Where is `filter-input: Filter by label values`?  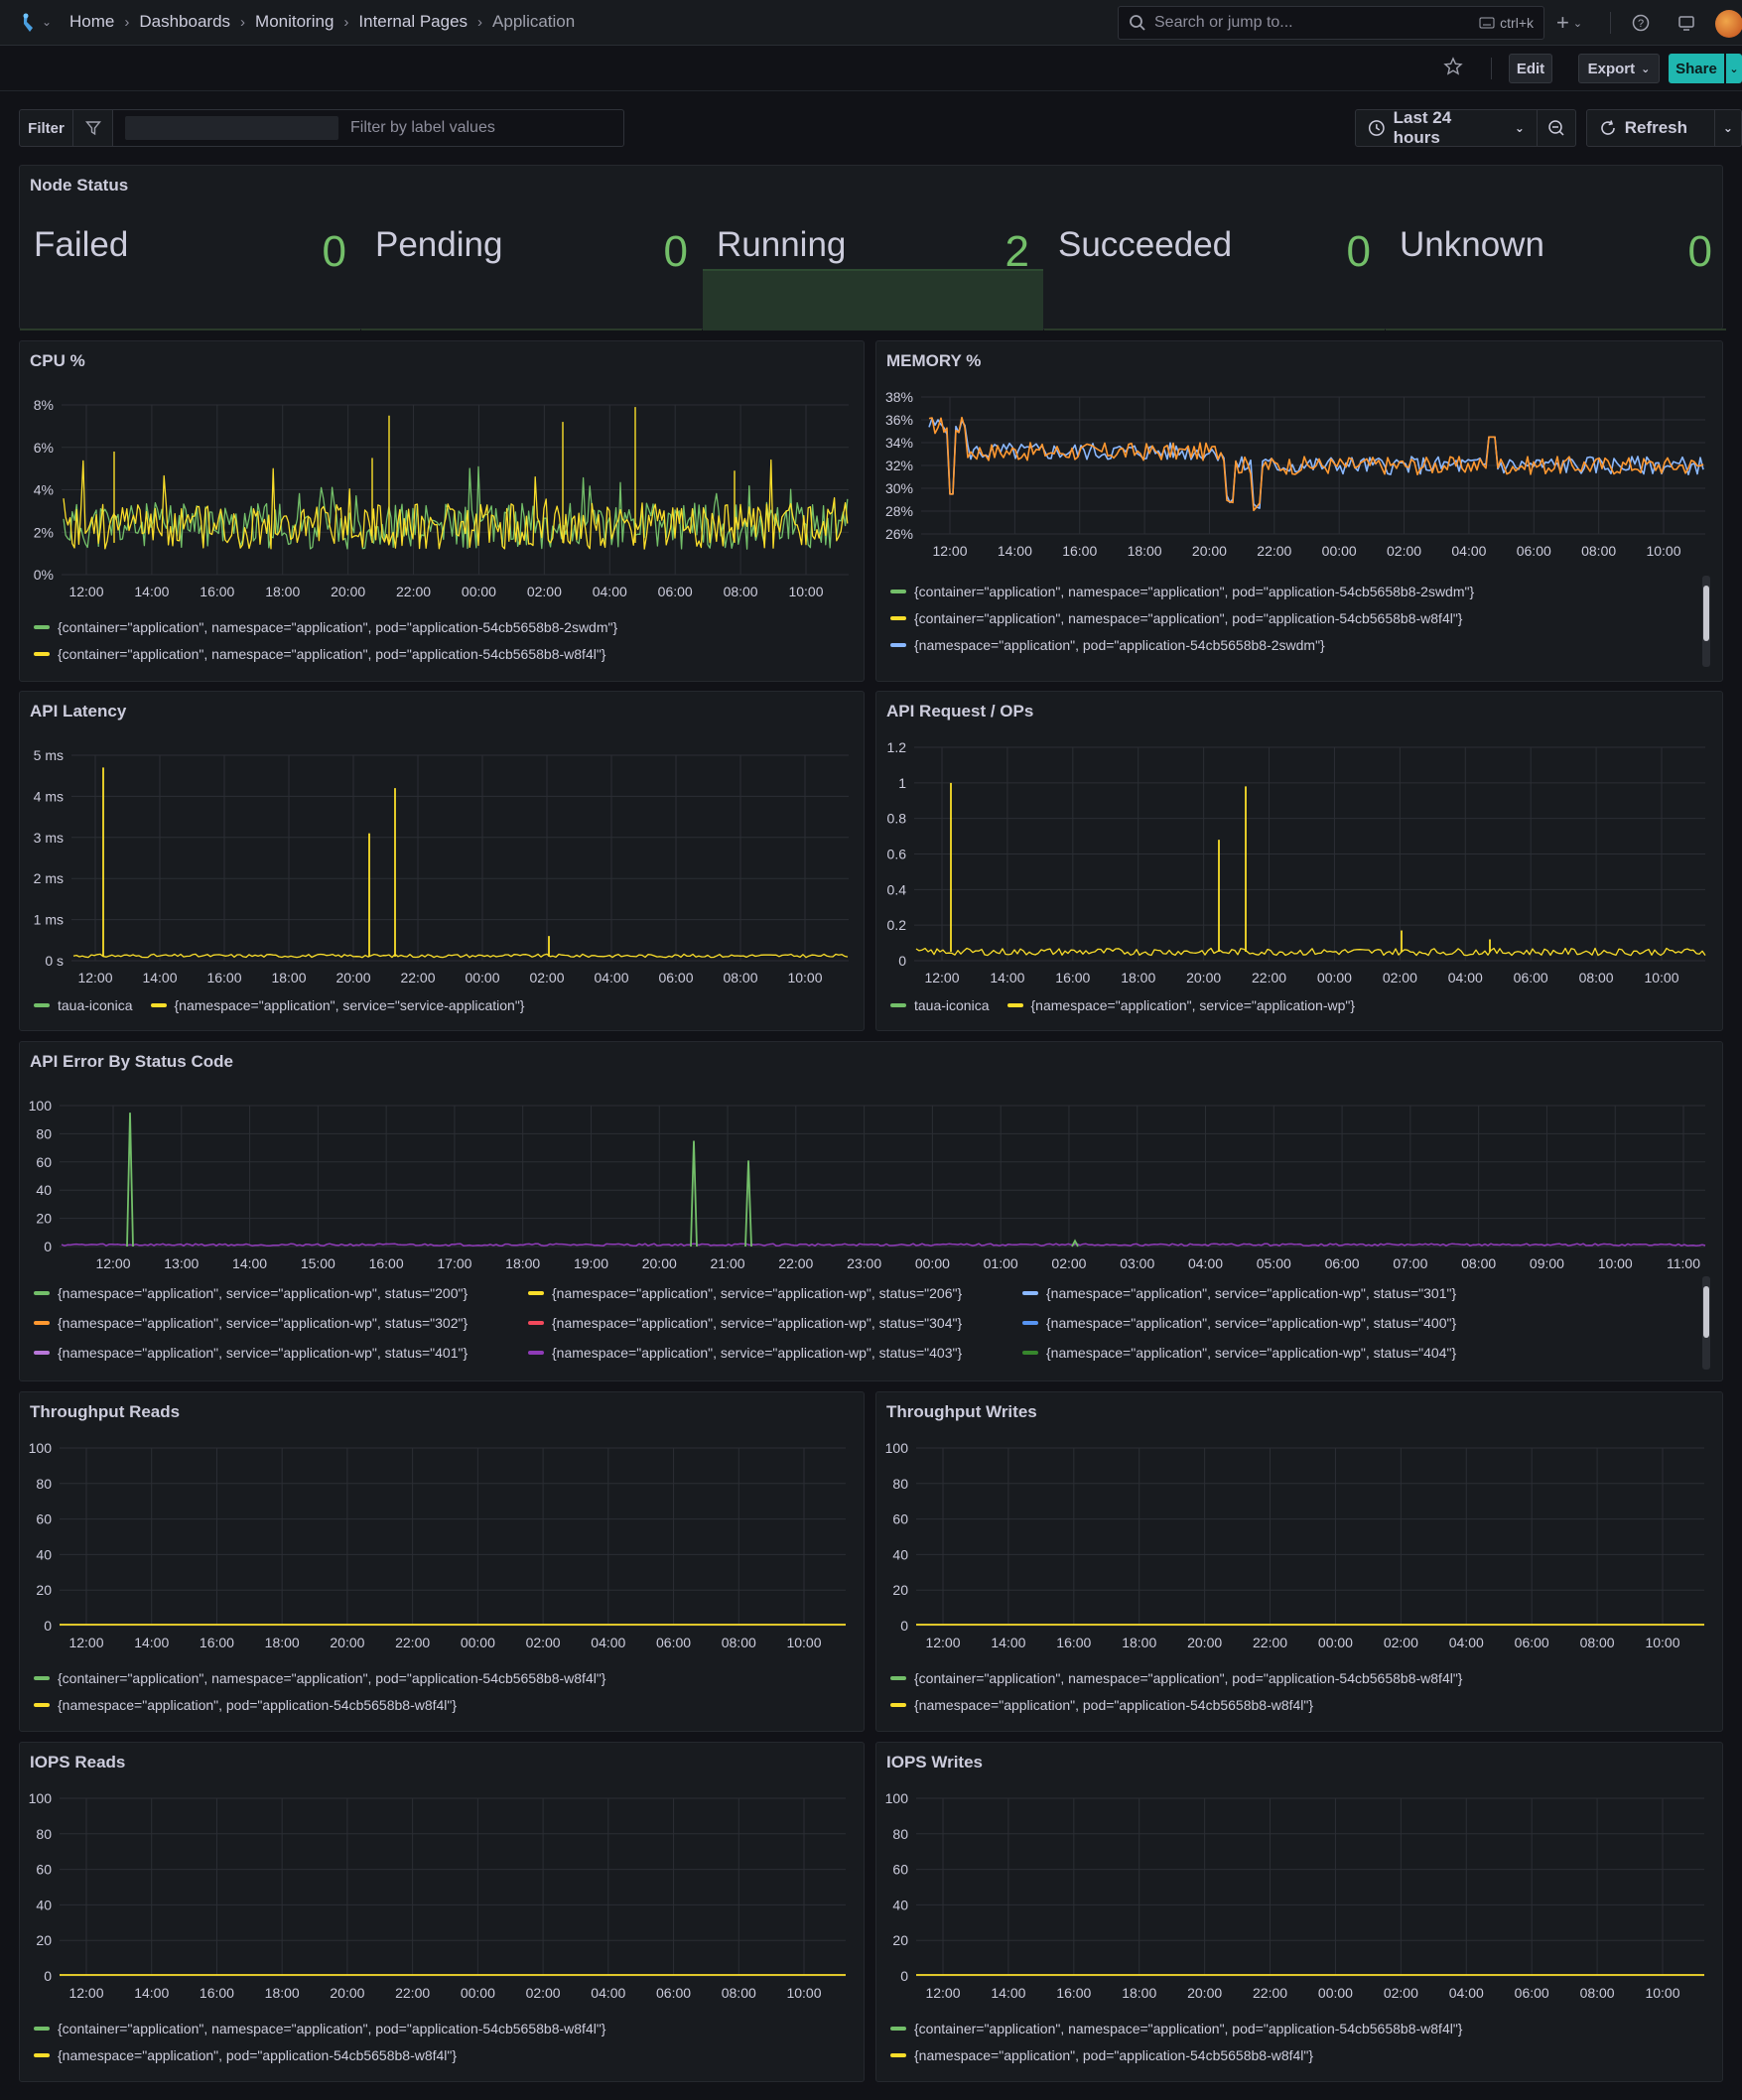
filter-input: Filter by label values is located at coordinates (368, 128).